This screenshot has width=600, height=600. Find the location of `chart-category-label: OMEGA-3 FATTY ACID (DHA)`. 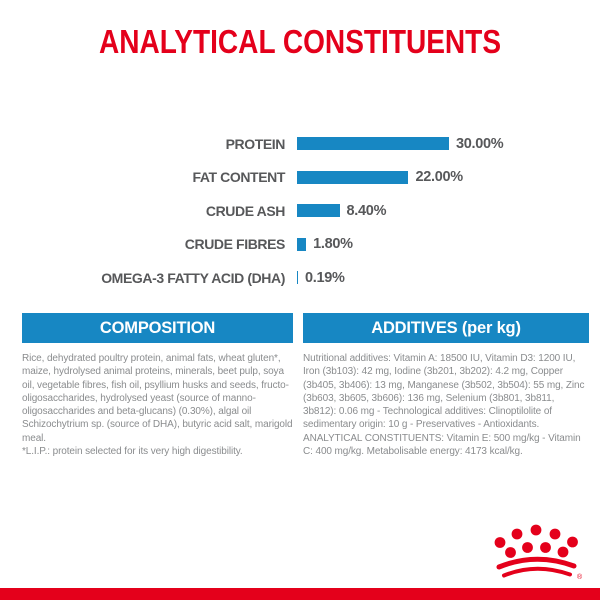

chart-category-label: OMEGA-3 FATTY ACID (DHA) is located at coordinates (193, 277).